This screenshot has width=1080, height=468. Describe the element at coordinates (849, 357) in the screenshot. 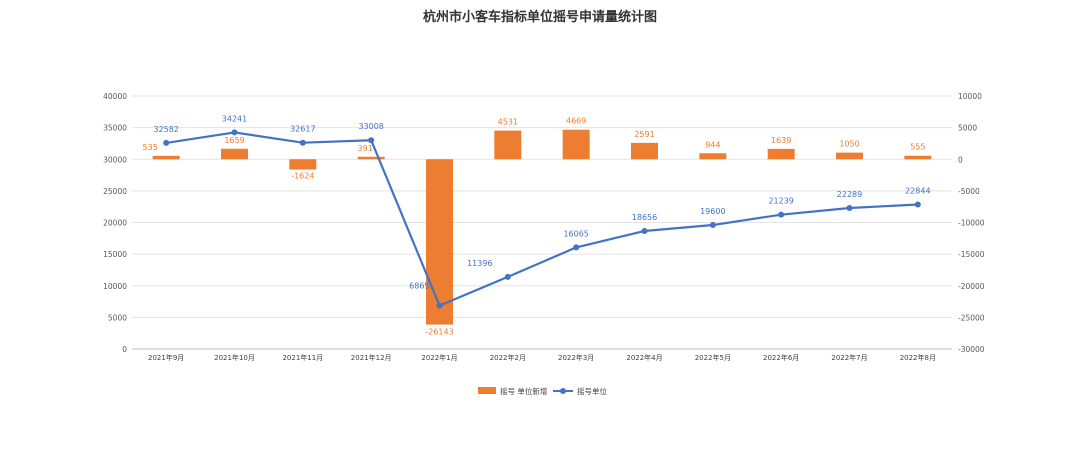

I see `x-tick-label: 2022年7月` at that location.